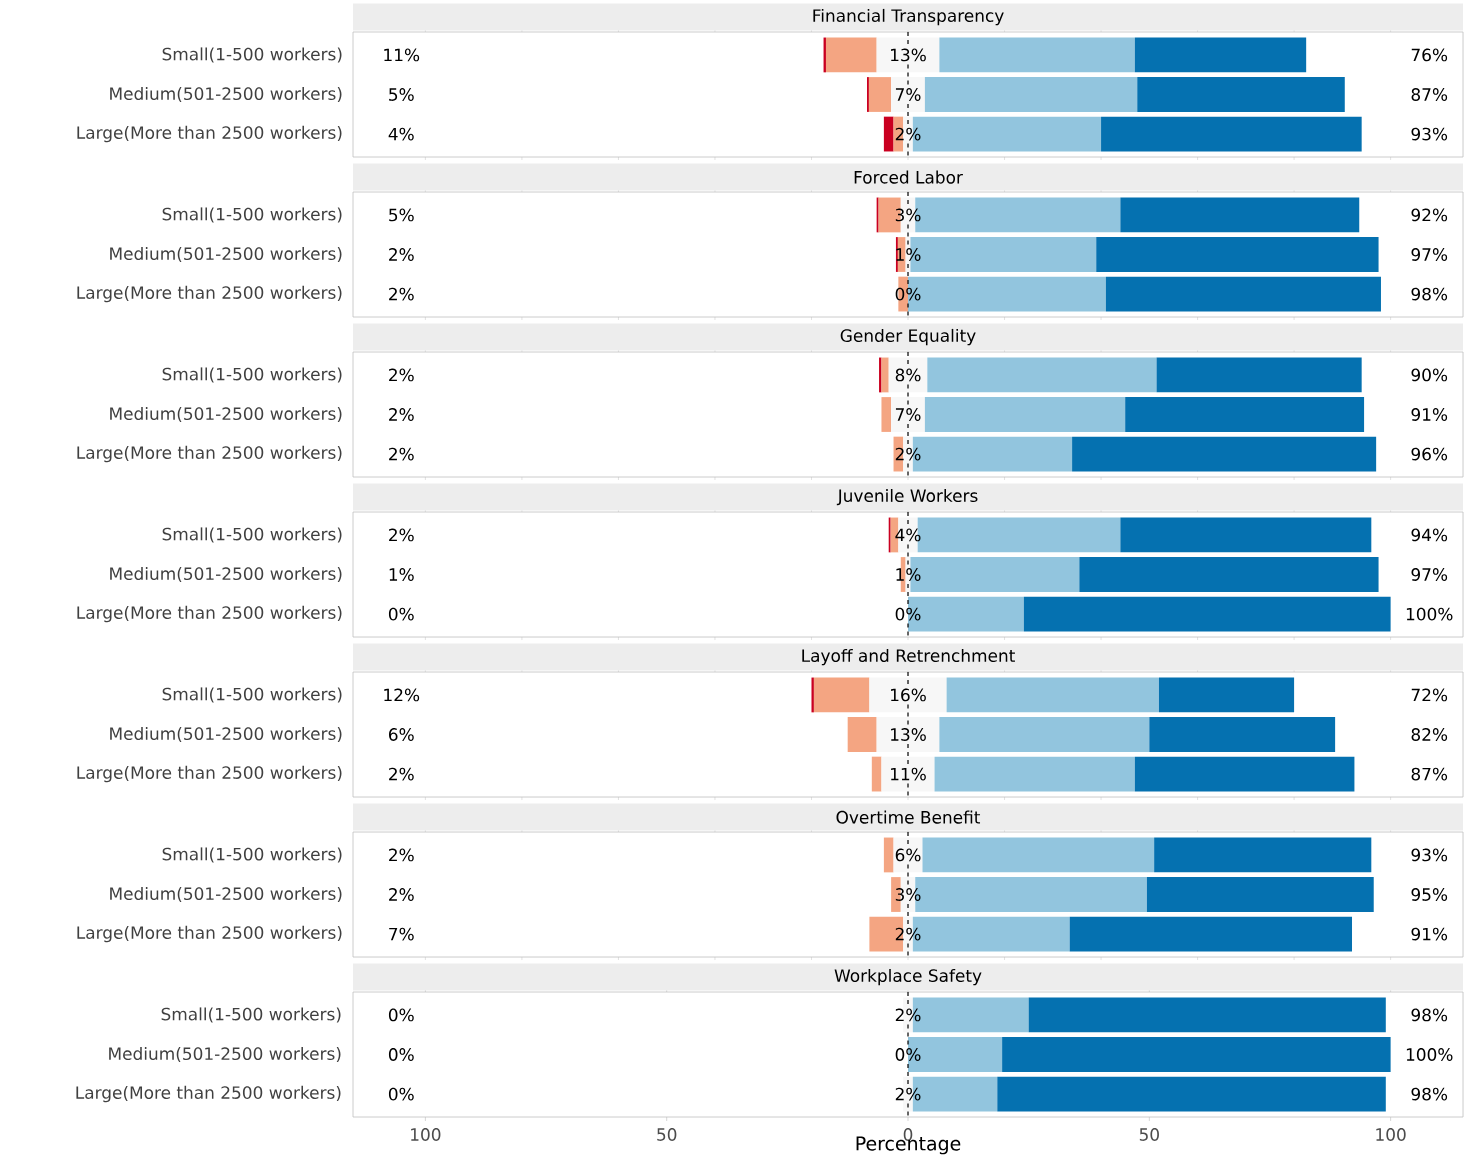  Describe the element at coordinates (908, 535) in the screenshot. I see `data-label: 4%` at that location.